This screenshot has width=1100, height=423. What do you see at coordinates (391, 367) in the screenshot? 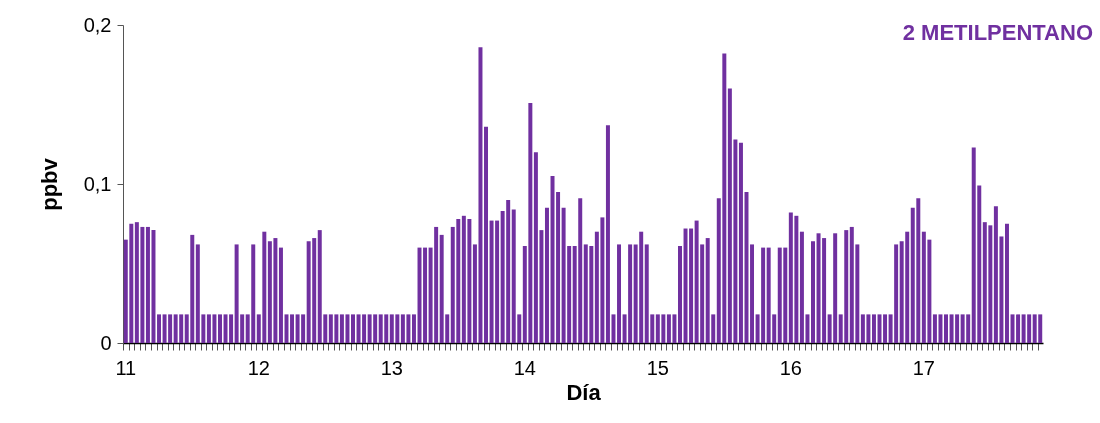
I see `x-tick-label: 13` at bounding box center [391, 367].